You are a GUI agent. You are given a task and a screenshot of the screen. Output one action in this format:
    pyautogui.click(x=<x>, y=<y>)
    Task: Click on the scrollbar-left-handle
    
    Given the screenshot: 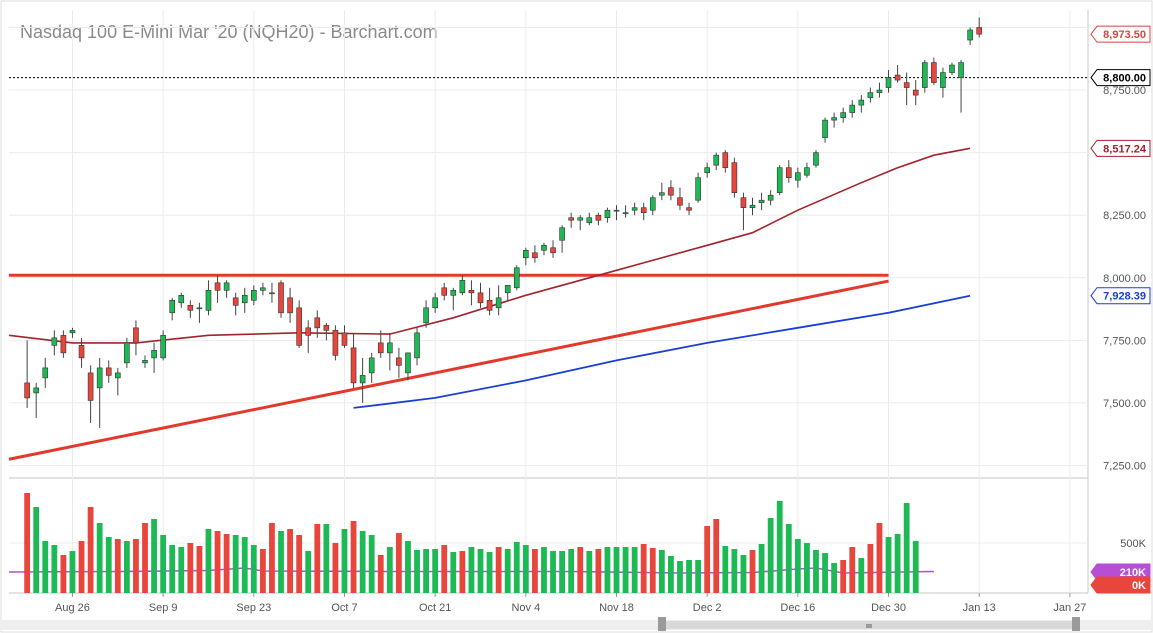 What is the action you would take?
    pyautogui.click(x=662, y=624)
    